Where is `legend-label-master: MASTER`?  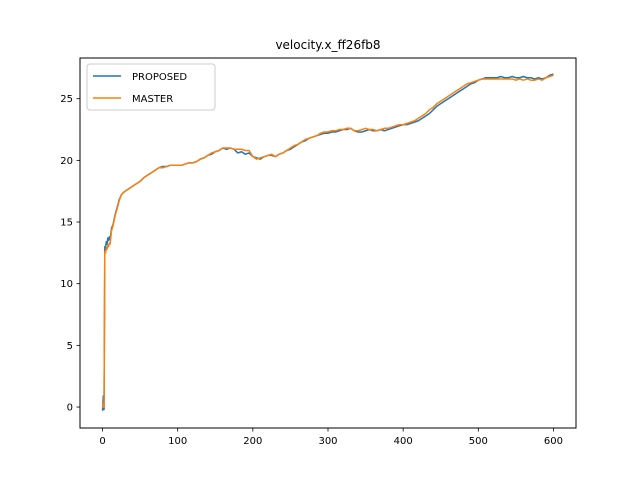
legend-label-master: MASTER is located at coordinates (152, 99).